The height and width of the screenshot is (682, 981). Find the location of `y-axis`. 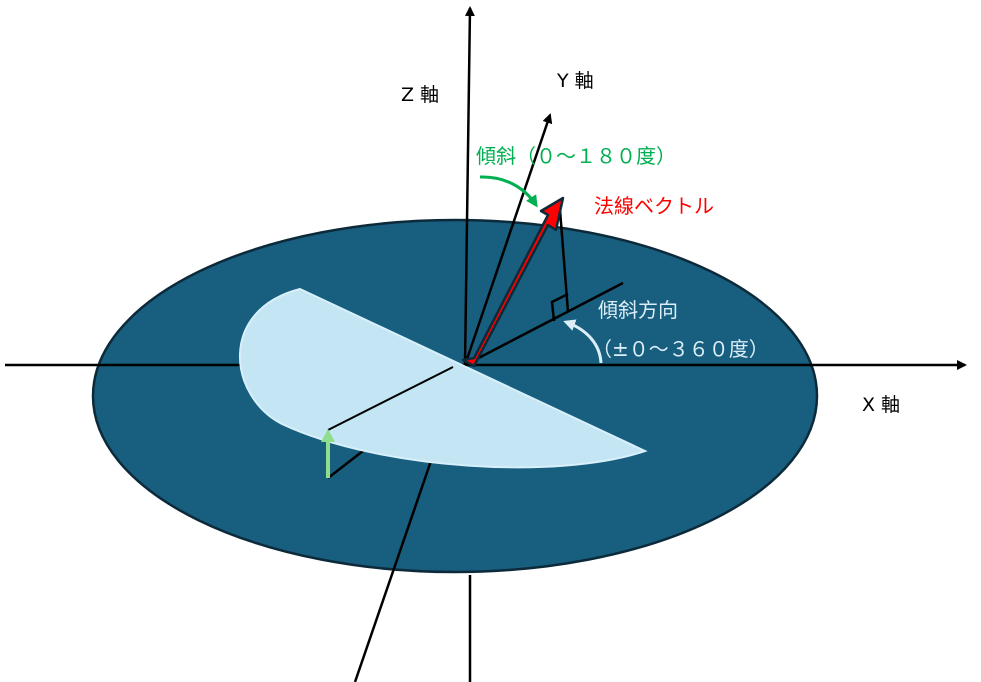

y-axis is located at coordinates (508, 239).